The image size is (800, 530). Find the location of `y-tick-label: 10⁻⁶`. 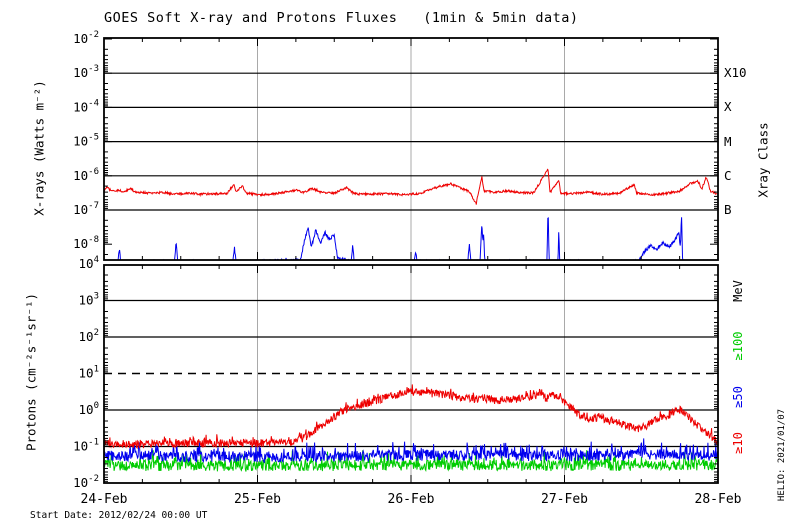

y-tick-label: 10⁻⁶ is located at coordinates (86, 175).